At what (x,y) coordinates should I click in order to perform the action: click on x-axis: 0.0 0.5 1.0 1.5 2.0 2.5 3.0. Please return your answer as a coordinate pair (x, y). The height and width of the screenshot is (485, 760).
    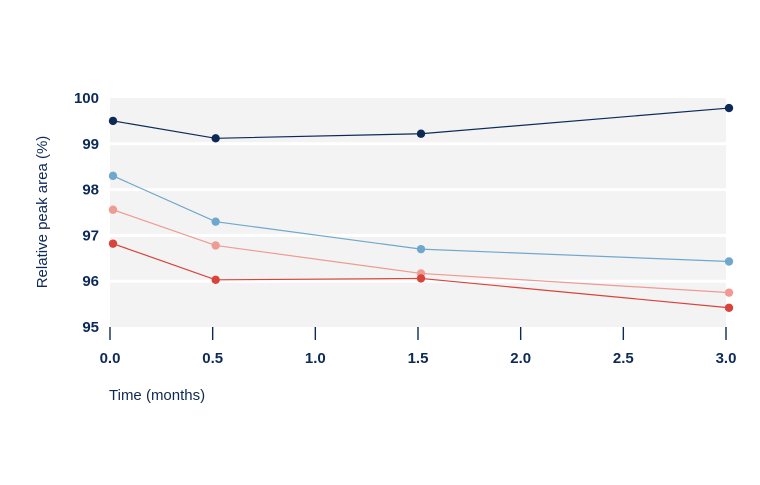
    Looking at the image, I should click on (418, 347).